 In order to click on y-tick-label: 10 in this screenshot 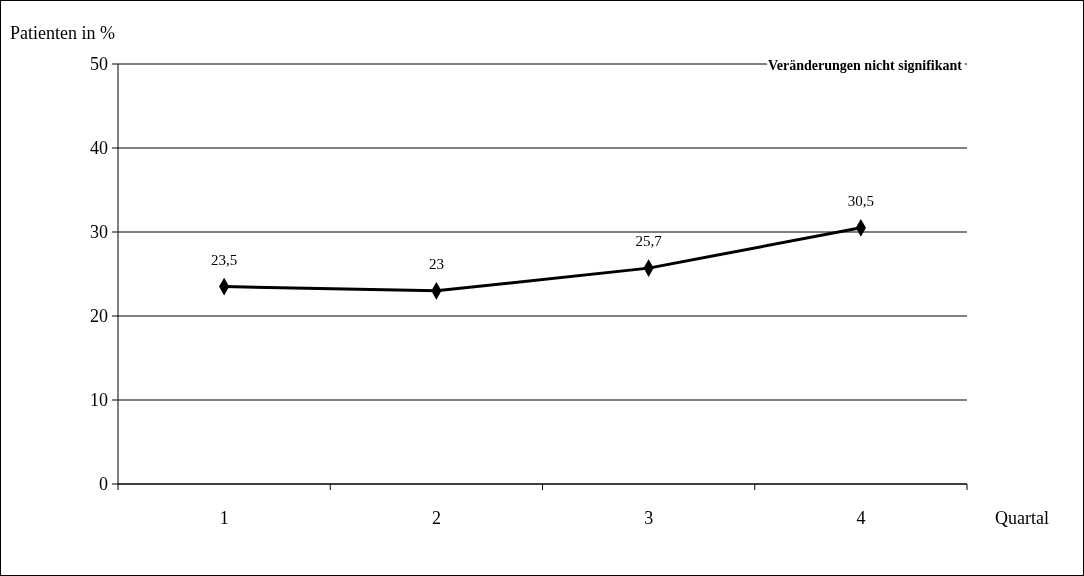, I will do `click(99, 400)`.